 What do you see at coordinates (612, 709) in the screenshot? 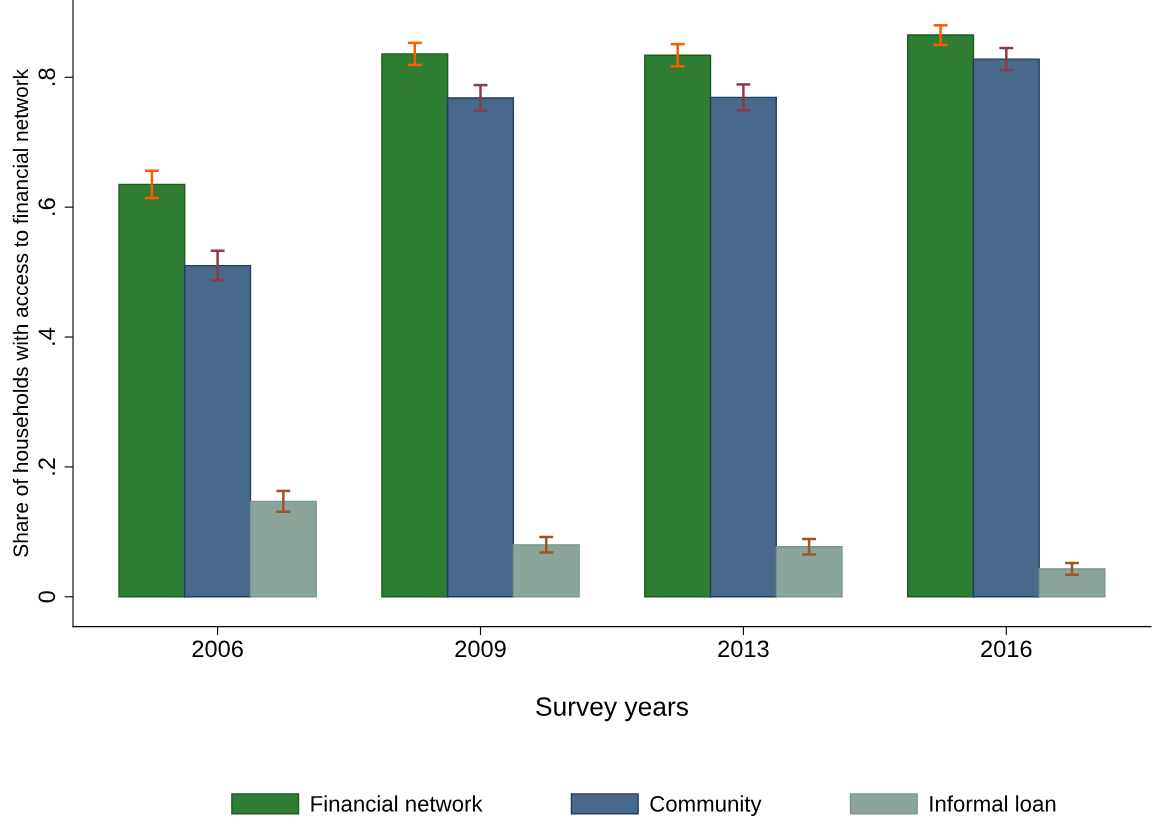
I see `x-axis-title: Survey years` at bounding box center [612, 709].